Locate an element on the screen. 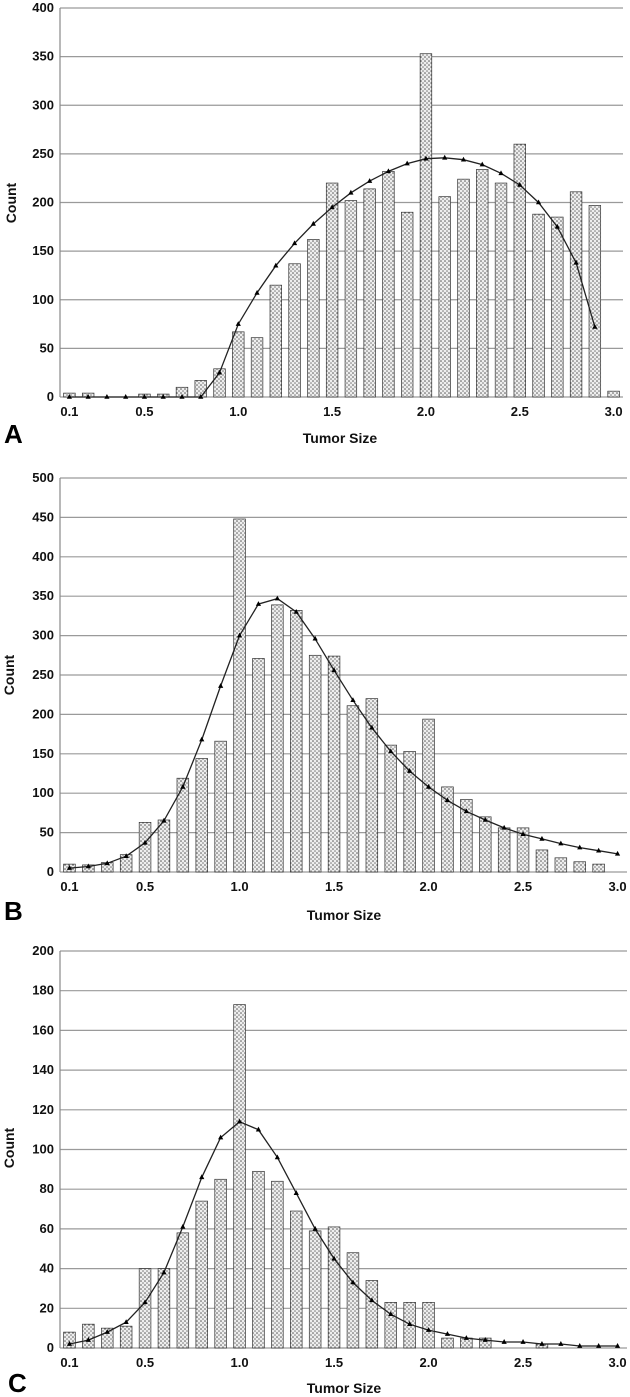 The height and width of the screenshot is (1397, 630). x-tick-label-c: 1.0 is located at coordinates (240, 1362).